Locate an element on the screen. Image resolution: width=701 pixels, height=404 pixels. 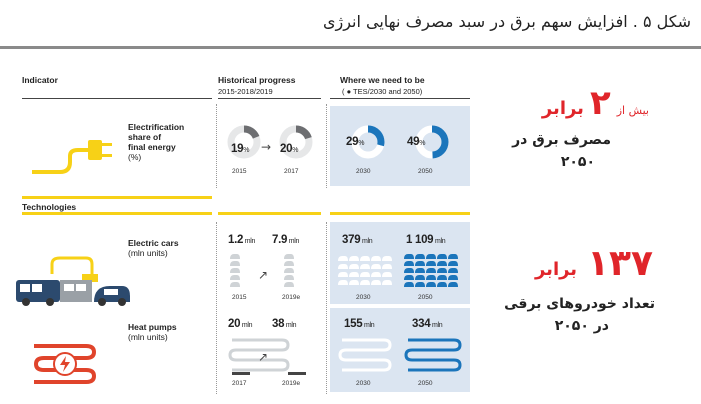
callout2-desc-line2: در ۲۰۵۰ is located at coordinates (581, 326).